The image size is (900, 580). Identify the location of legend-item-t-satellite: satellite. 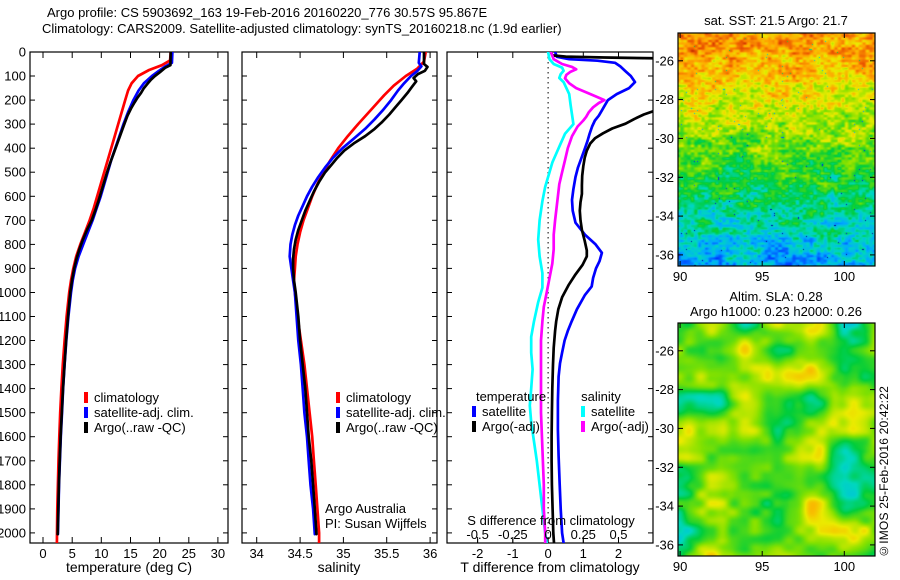
(506, 411).